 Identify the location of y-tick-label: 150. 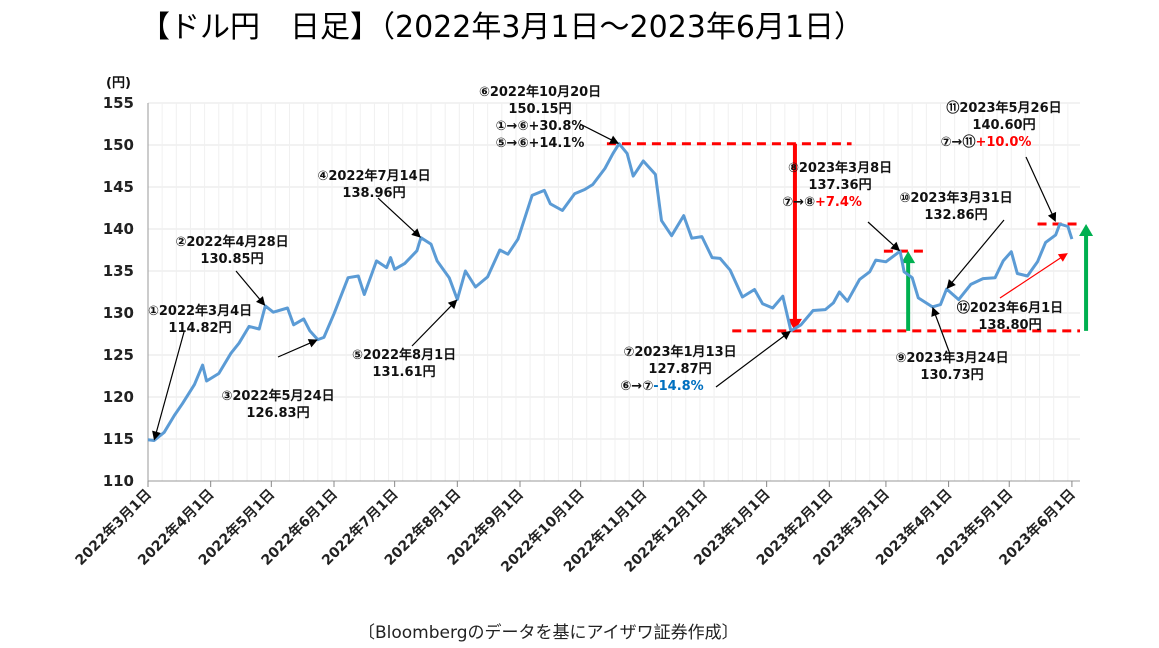
(118, 145).